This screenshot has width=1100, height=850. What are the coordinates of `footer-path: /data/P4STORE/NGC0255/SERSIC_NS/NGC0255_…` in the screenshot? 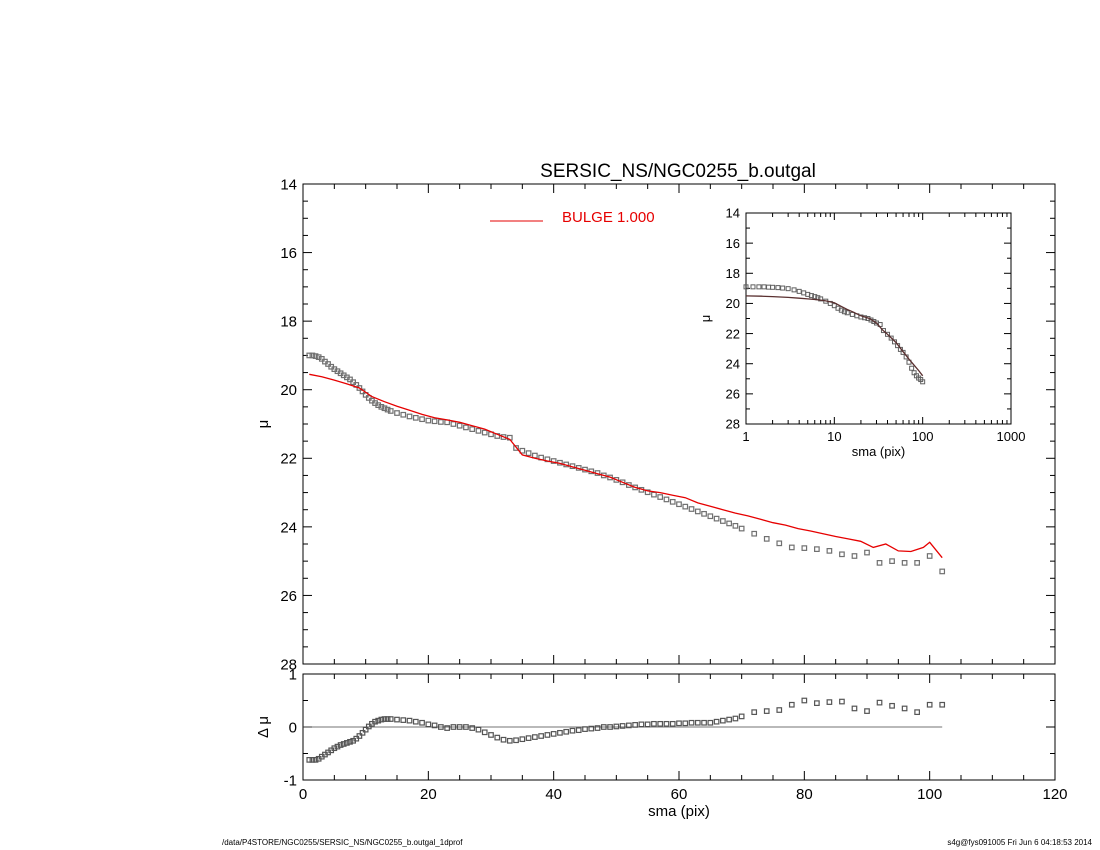 It's located at (342, 842).